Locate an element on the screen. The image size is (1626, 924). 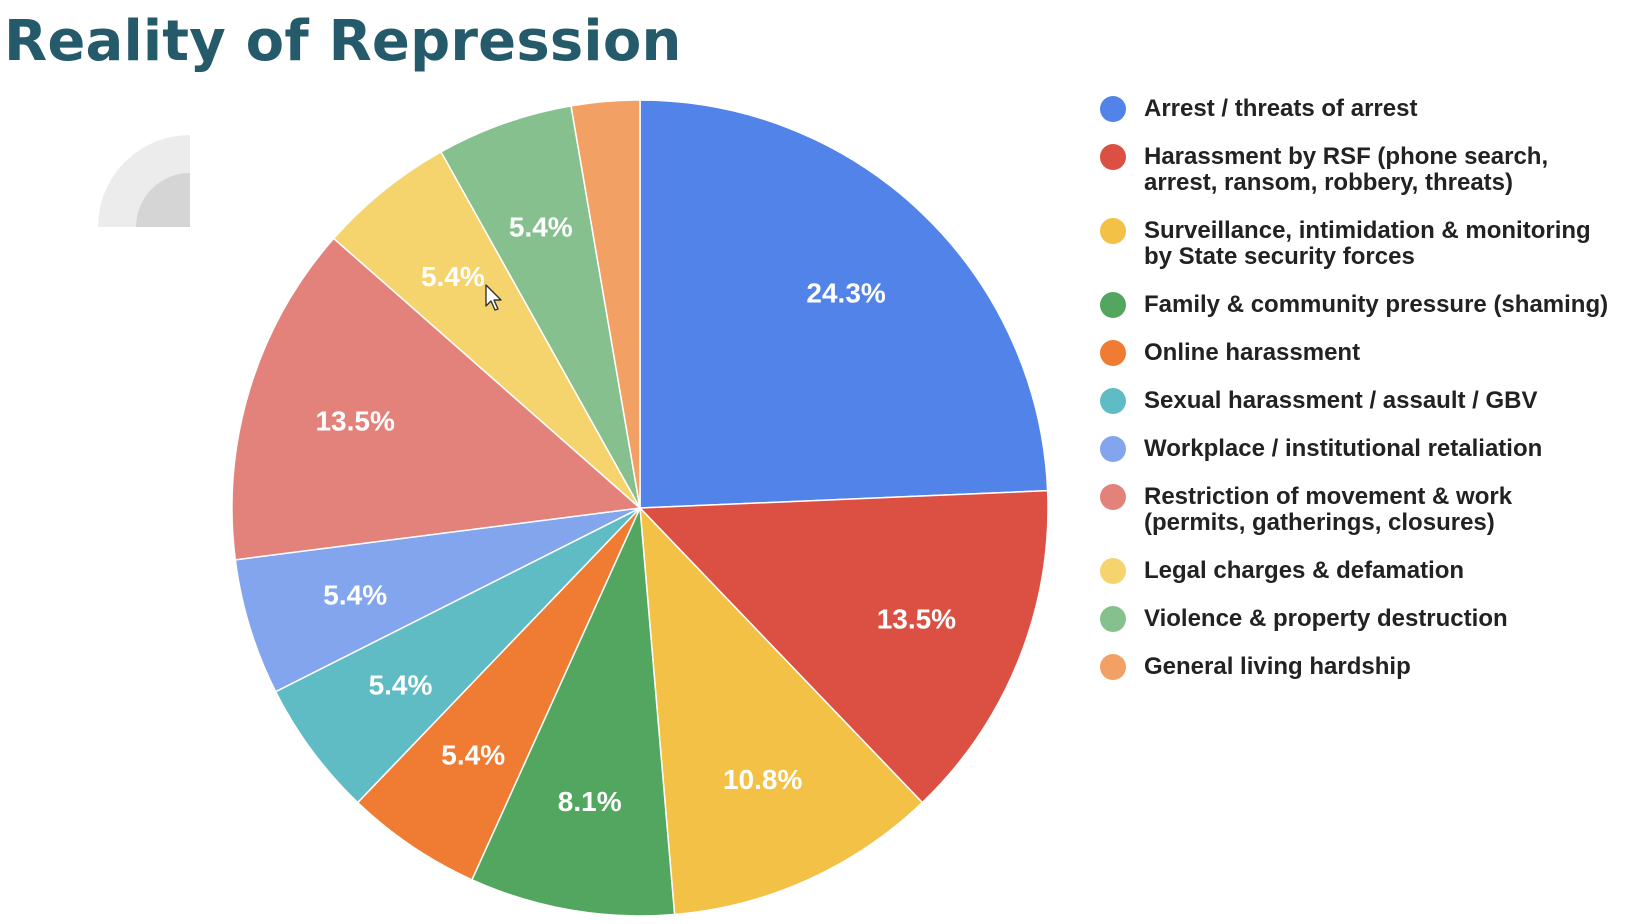
pie-data-label: 10.8% is located at coordinates (762, 779).